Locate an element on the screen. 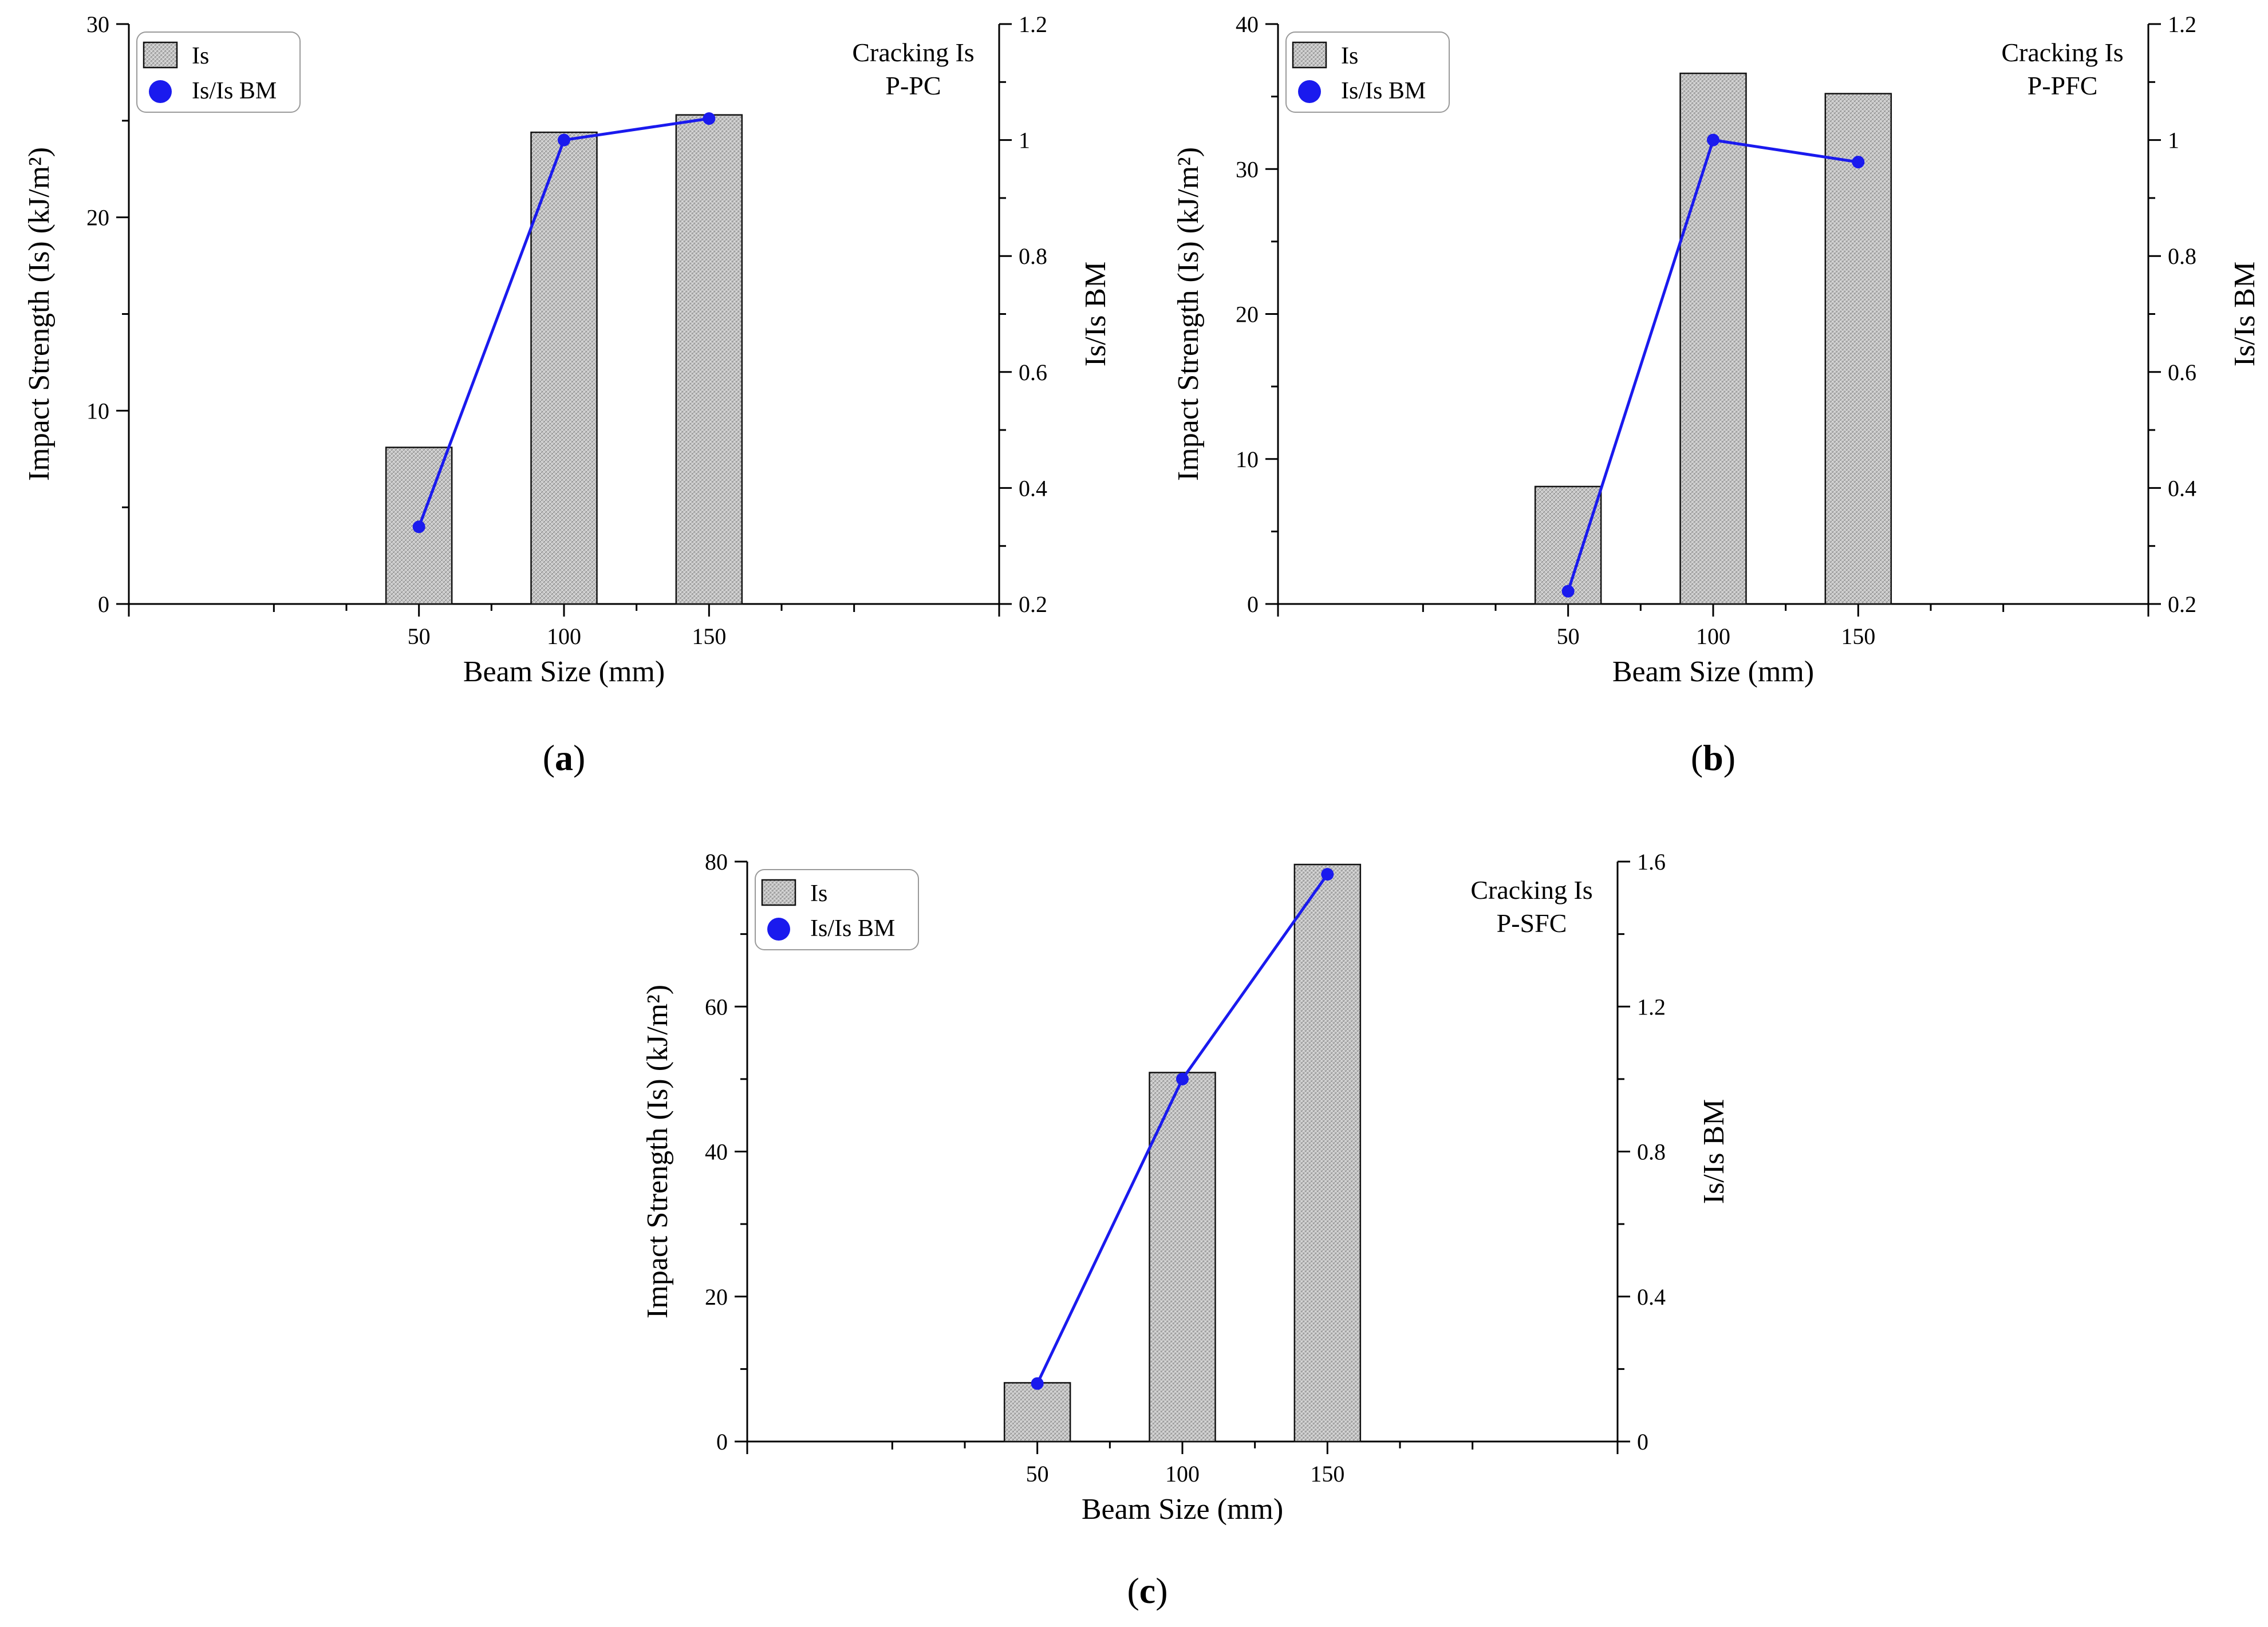 Image resolution: width=2268 pixels, height=1627 pixels. panel-label: (b) is located at coordinates (1713, 757).